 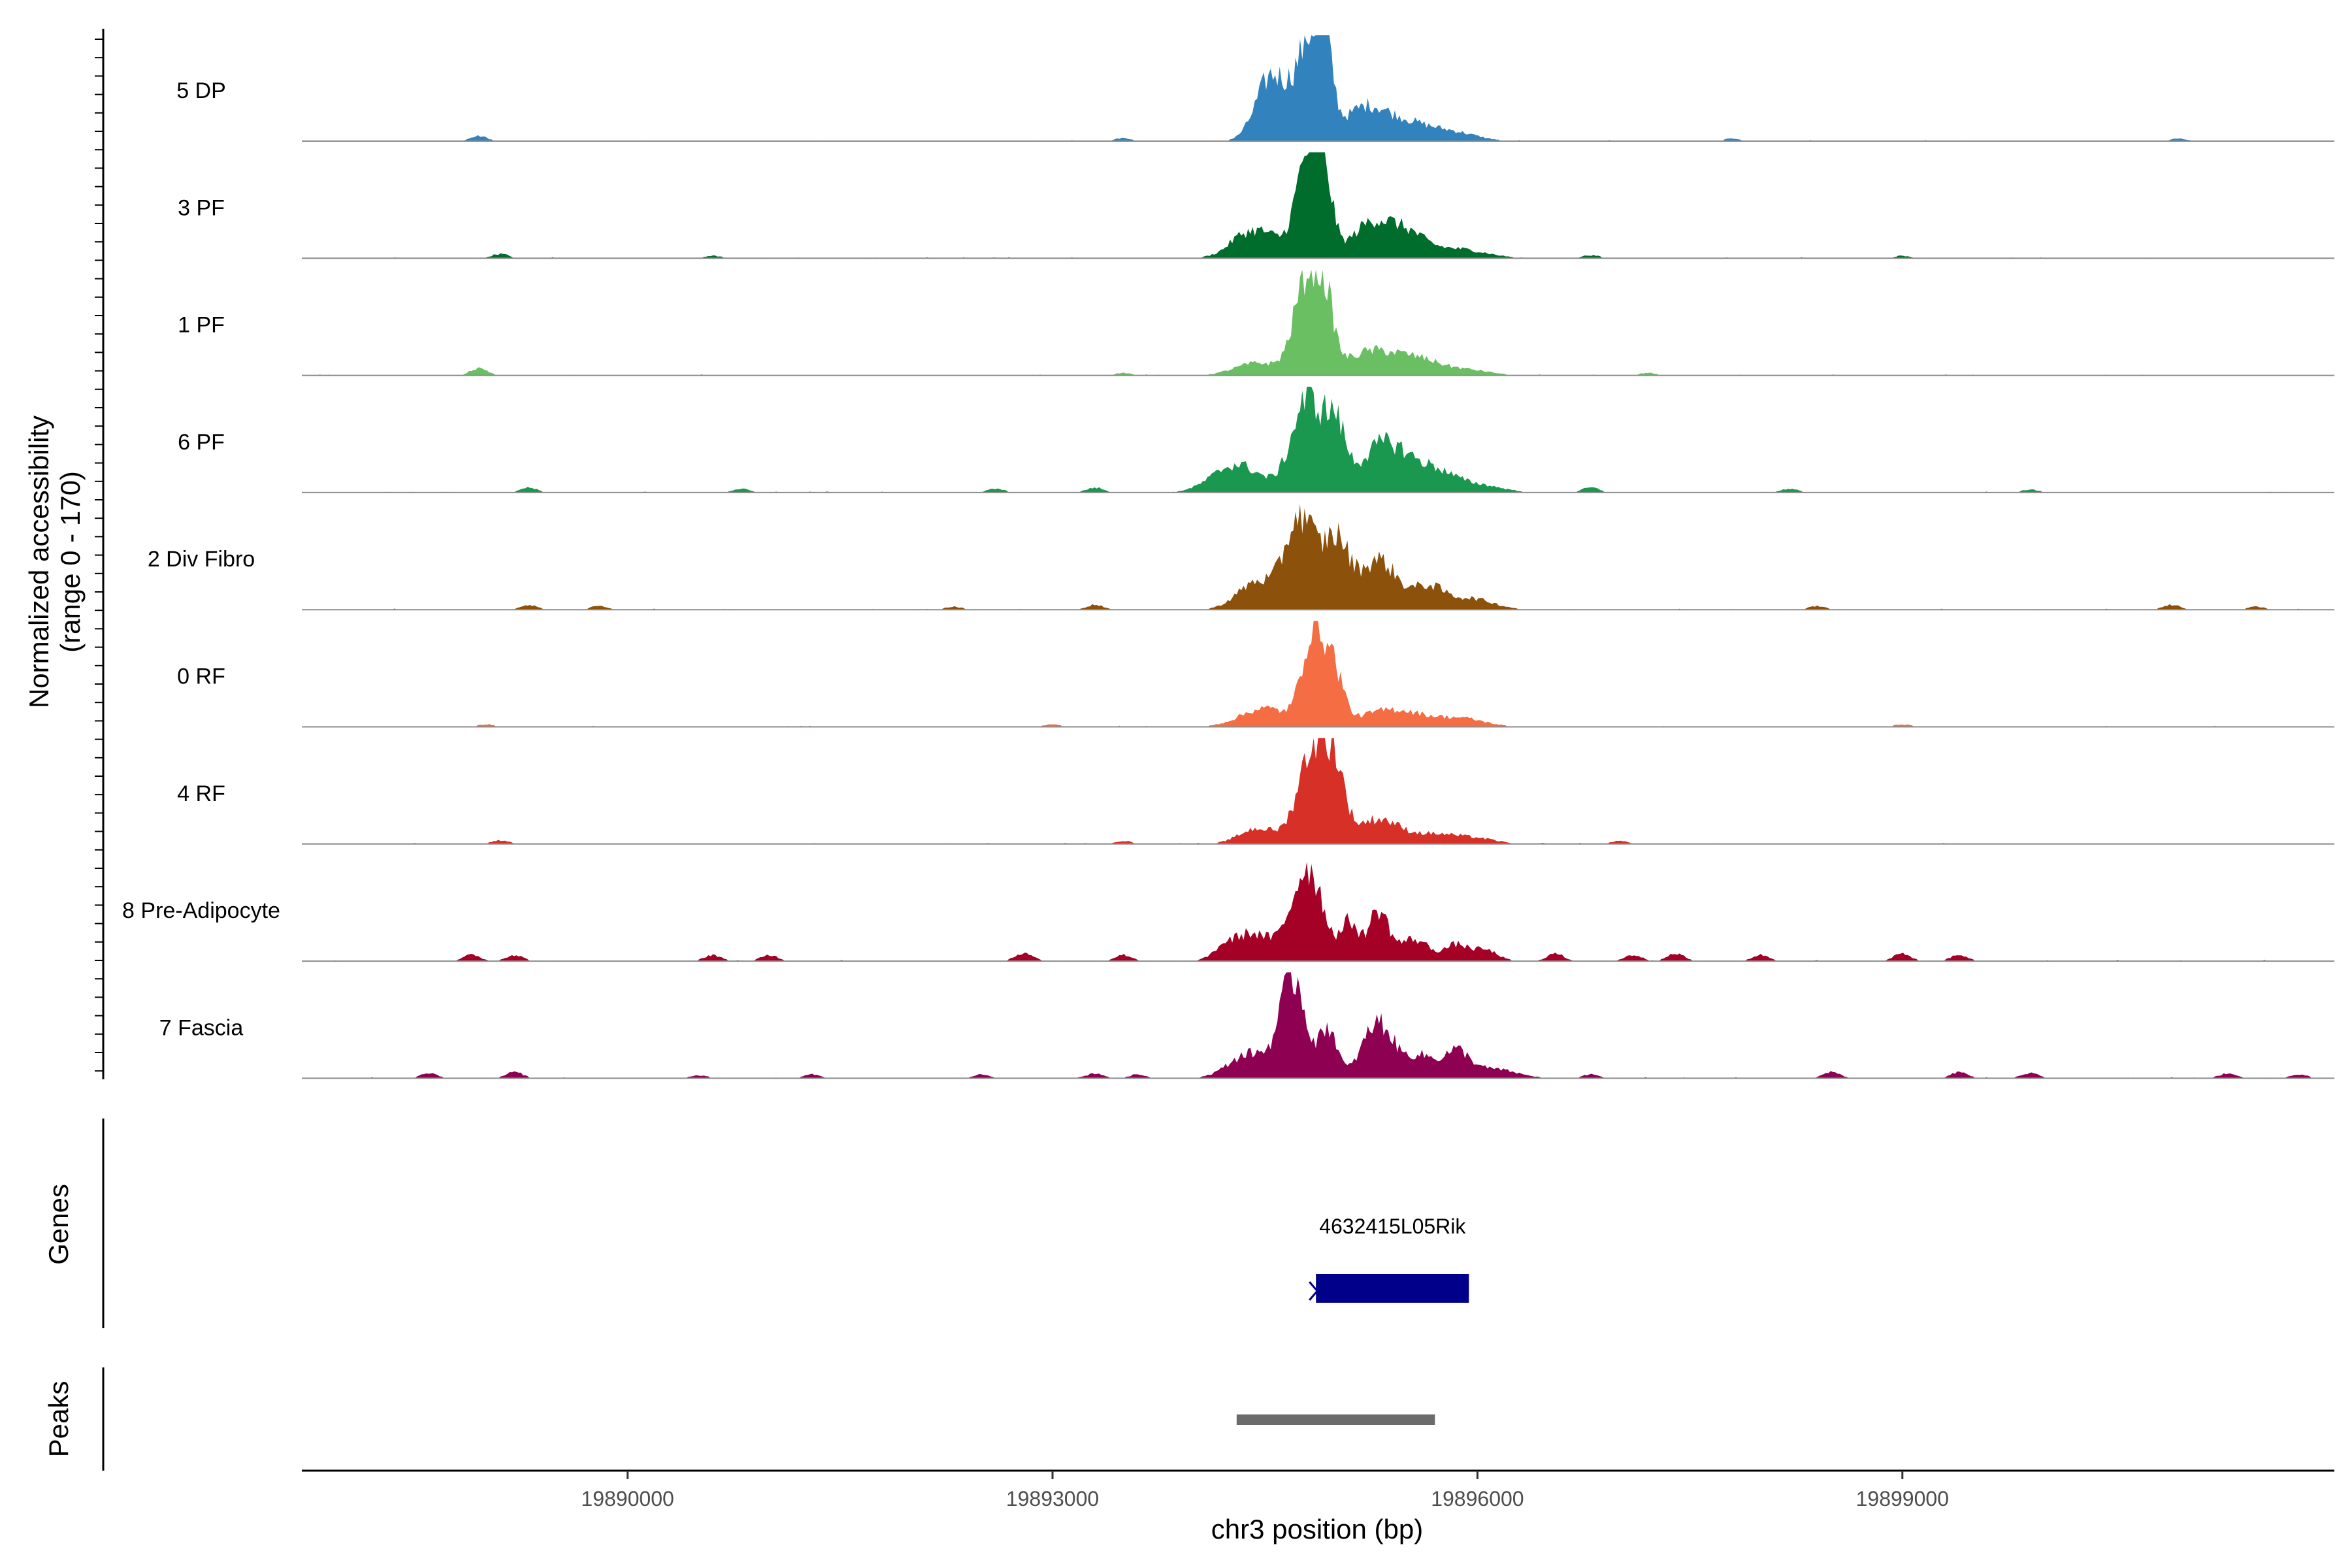 What do you see at coordinates (70, 562) in the screenshot?
I see `y-axis-title-line2: (range 0 - 170)` at bounding box center [70, 562].